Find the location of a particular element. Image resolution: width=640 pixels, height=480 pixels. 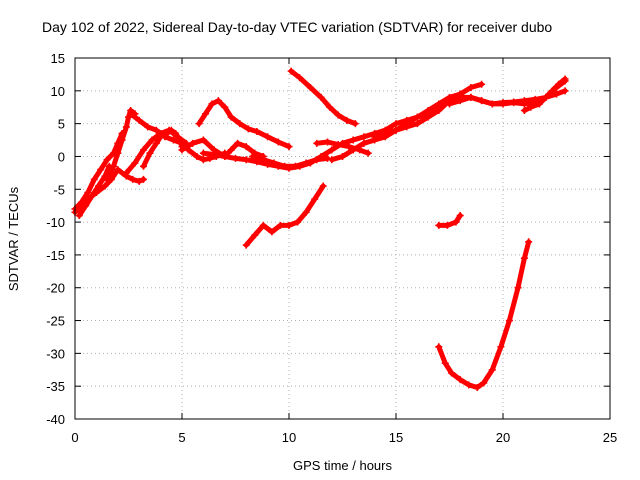

x-tick-label: 25 is located at coordinates (610, 437).